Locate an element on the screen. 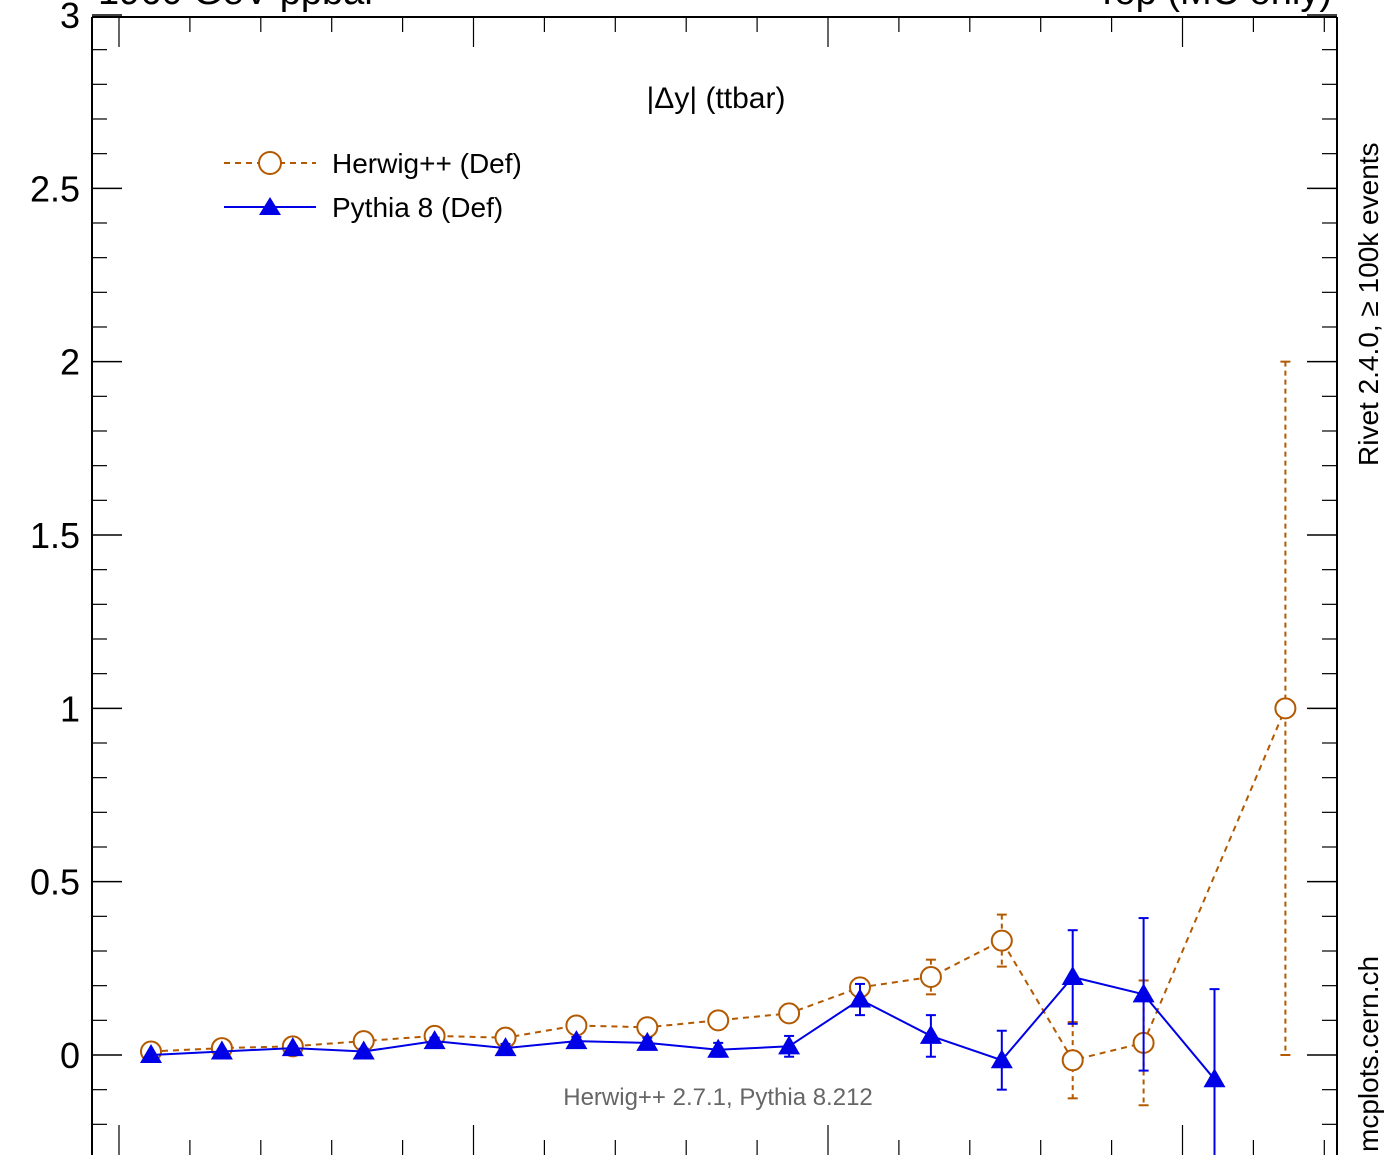 The height and width of the screenshot is (1160, 1391). legend-herwig-label: Herwig++ (Def) is located at coordinates (427, 163).